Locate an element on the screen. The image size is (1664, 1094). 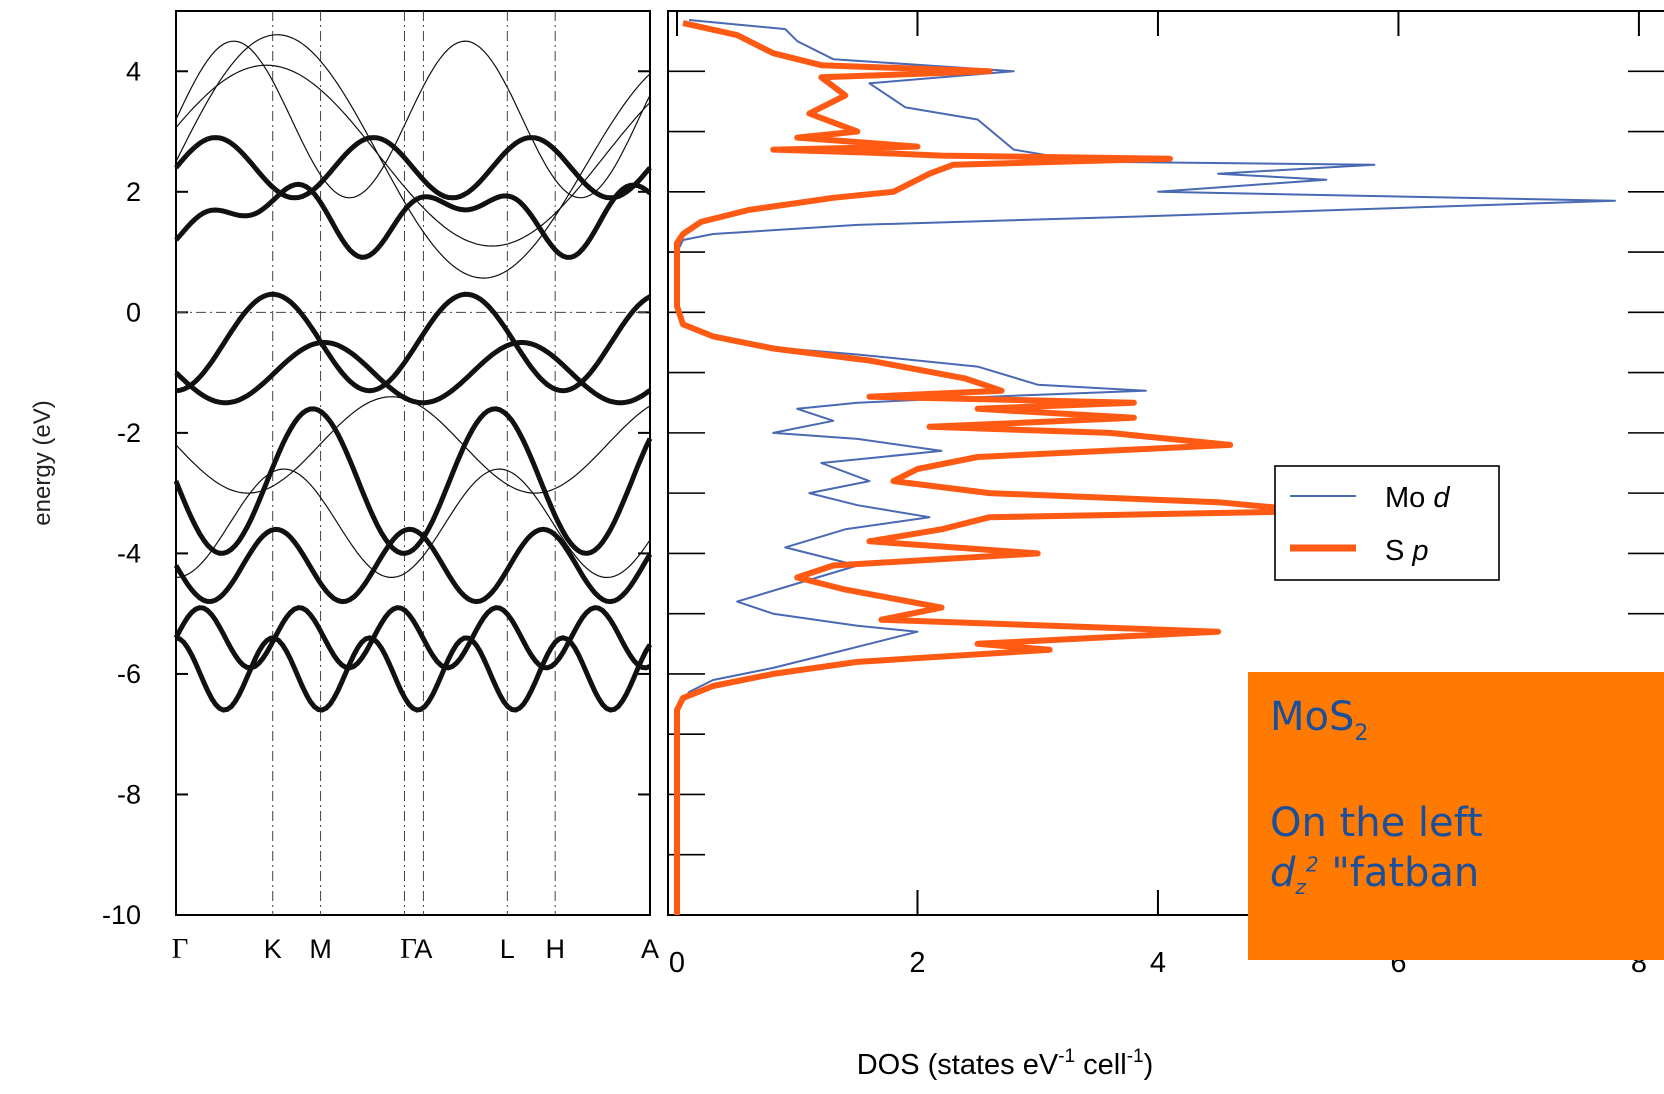
legend-box is located at coordinates (1387, 523).